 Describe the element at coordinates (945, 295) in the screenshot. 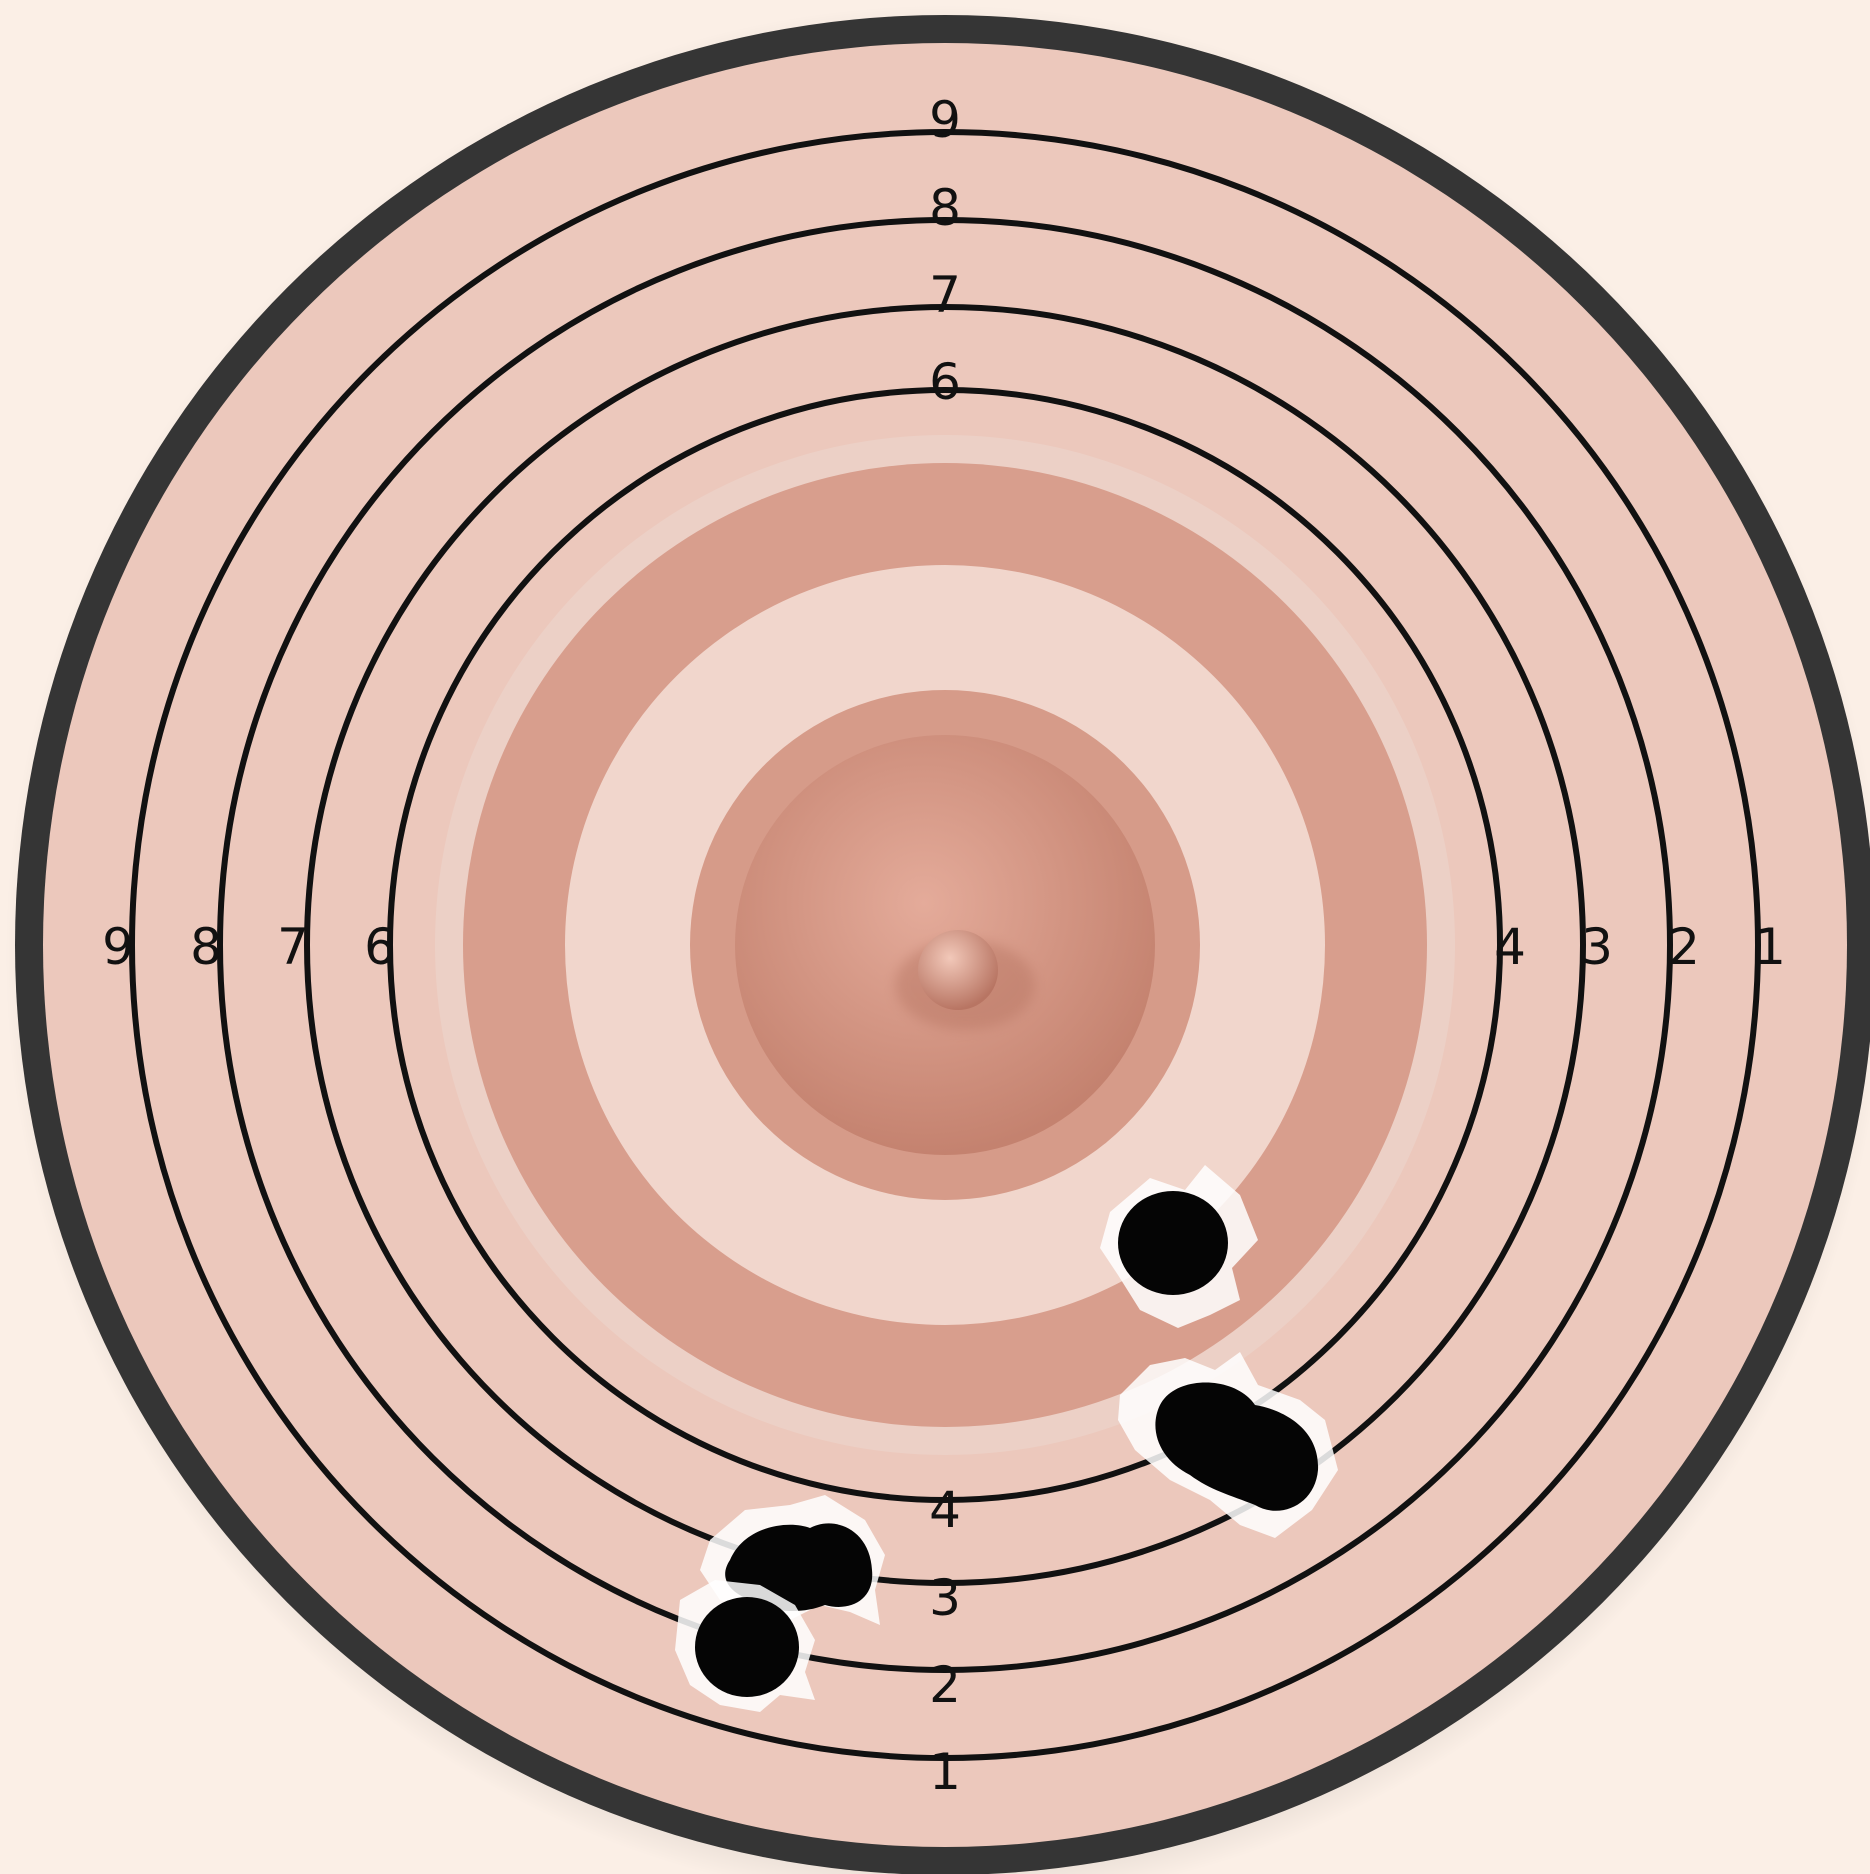

I see `ring-label-top-3: 7` at that location.